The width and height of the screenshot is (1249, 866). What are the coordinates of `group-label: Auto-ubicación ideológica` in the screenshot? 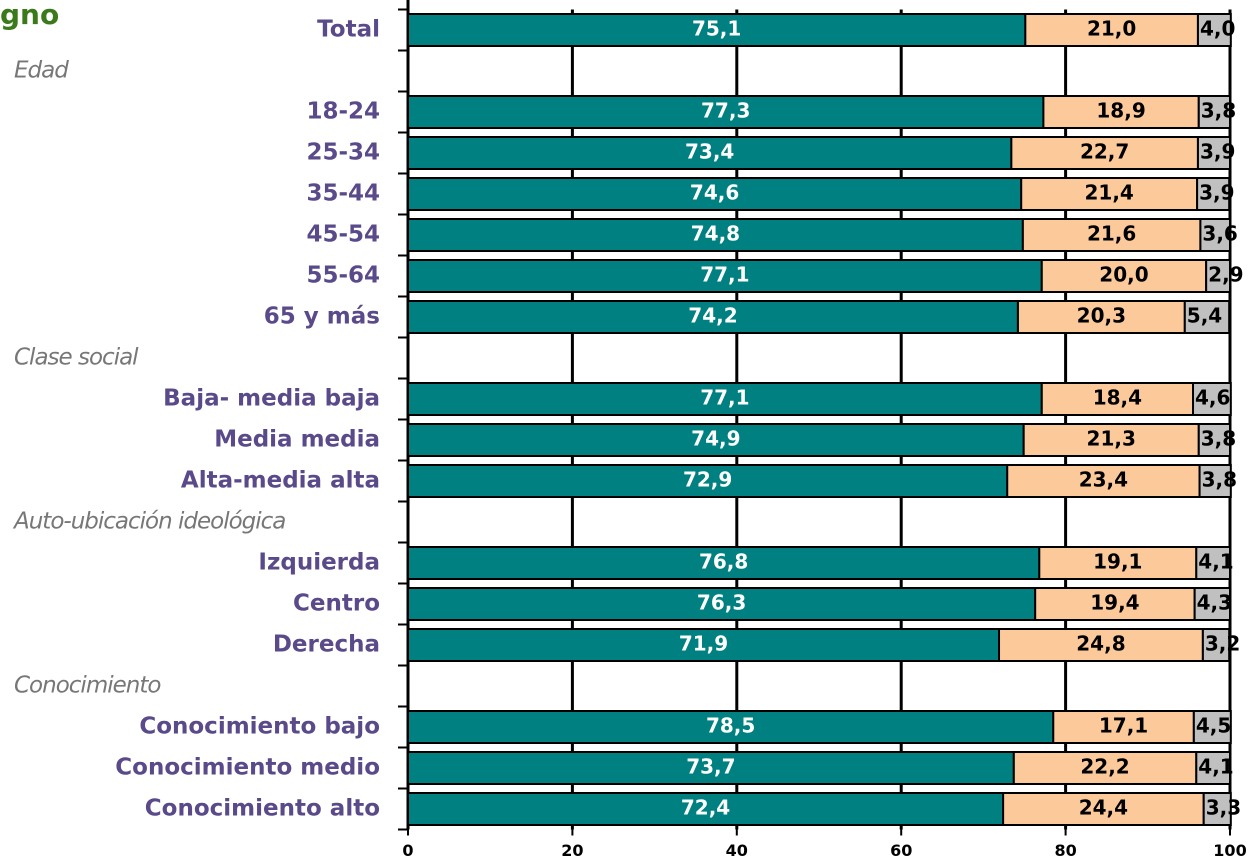 It's located at (148, 522).